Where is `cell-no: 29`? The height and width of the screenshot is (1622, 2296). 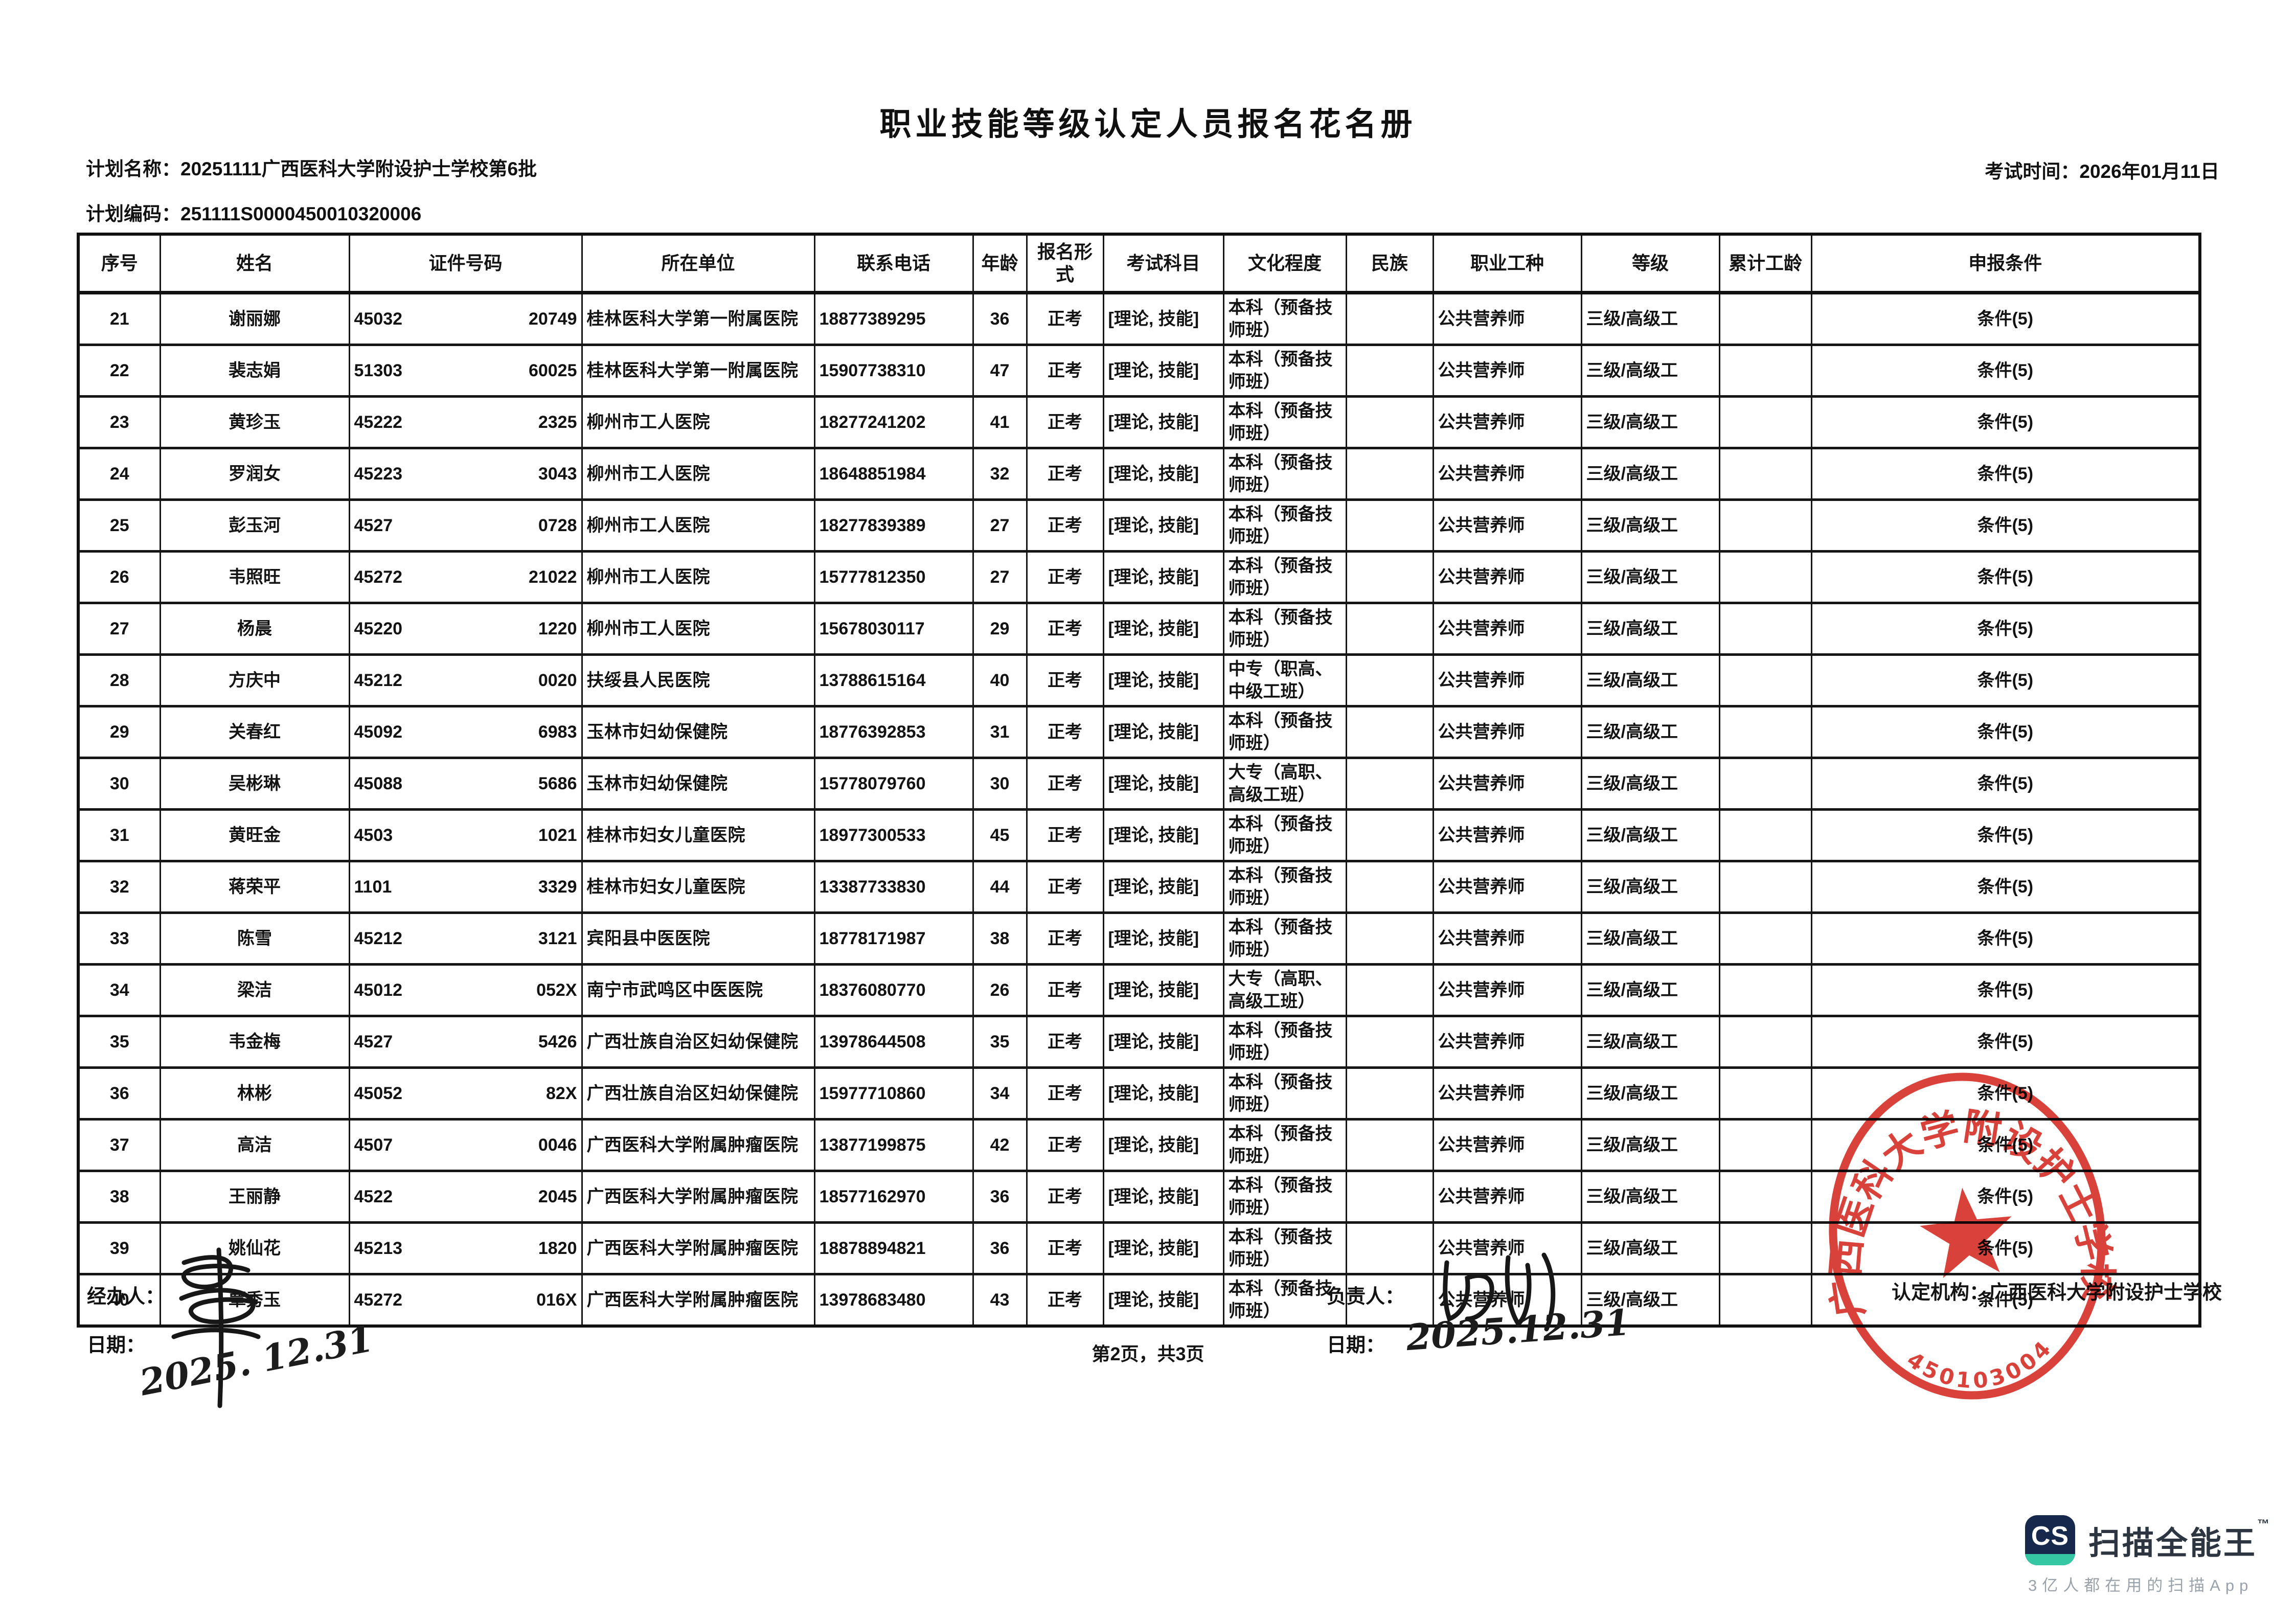
cell-no: 29 is located at coordinates (119, 732).